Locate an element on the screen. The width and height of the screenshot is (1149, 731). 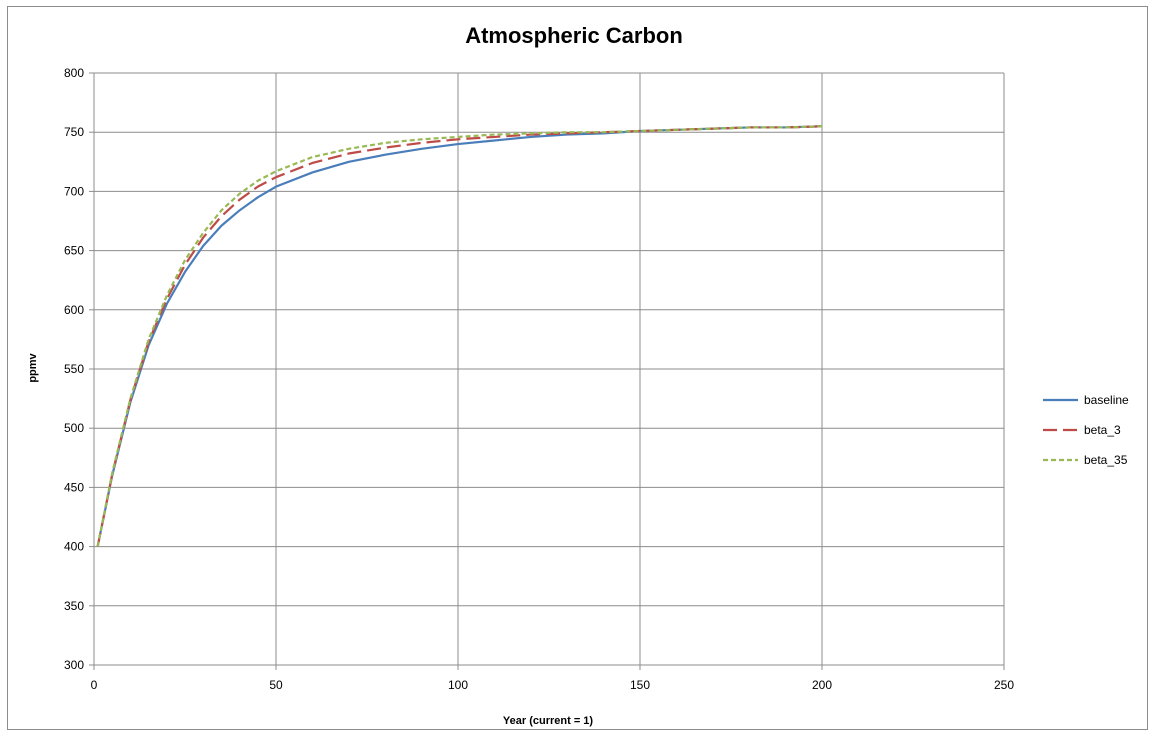
x-tick-label: 0 is located at coordinates (94, 685).